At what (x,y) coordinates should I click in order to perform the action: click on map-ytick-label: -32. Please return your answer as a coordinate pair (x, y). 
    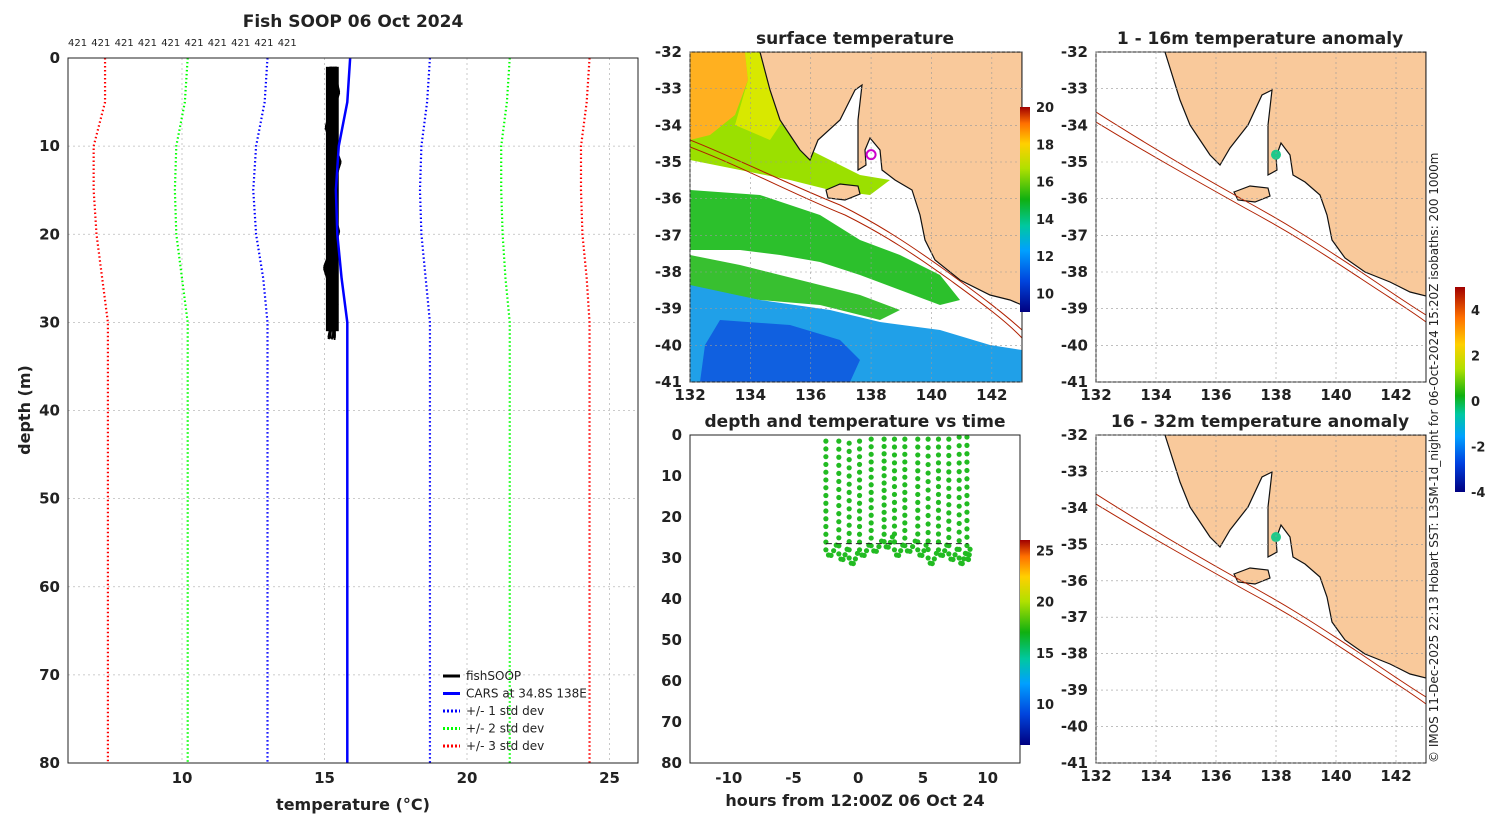
    Looking at the image, I should click on (1074, 435).